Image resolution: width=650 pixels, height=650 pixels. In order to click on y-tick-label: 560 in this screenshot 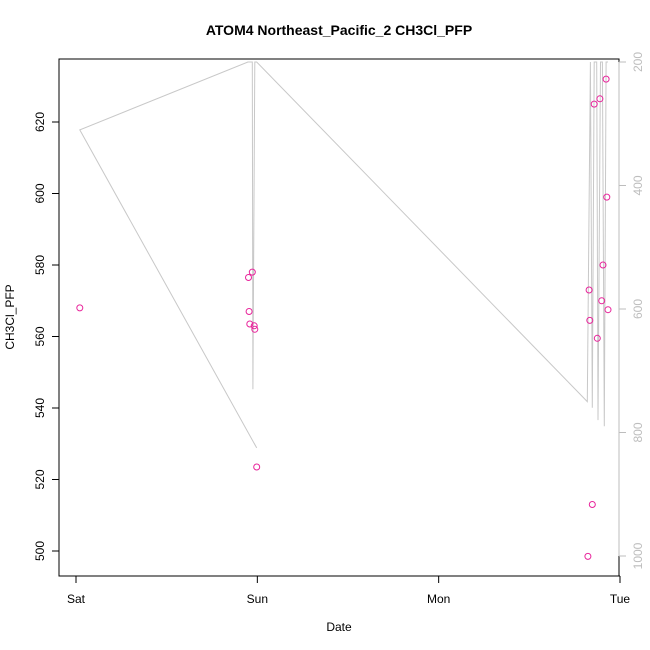, I will do `click(40, 336)`.